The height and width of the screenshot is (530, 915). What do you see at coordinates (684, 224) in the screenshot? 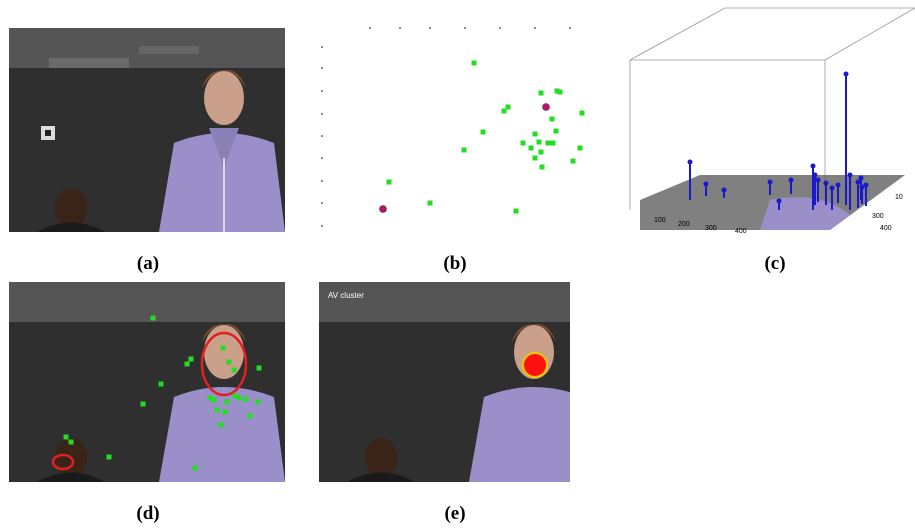
I see `x-tick: 200` at bounding box center [684, 224].